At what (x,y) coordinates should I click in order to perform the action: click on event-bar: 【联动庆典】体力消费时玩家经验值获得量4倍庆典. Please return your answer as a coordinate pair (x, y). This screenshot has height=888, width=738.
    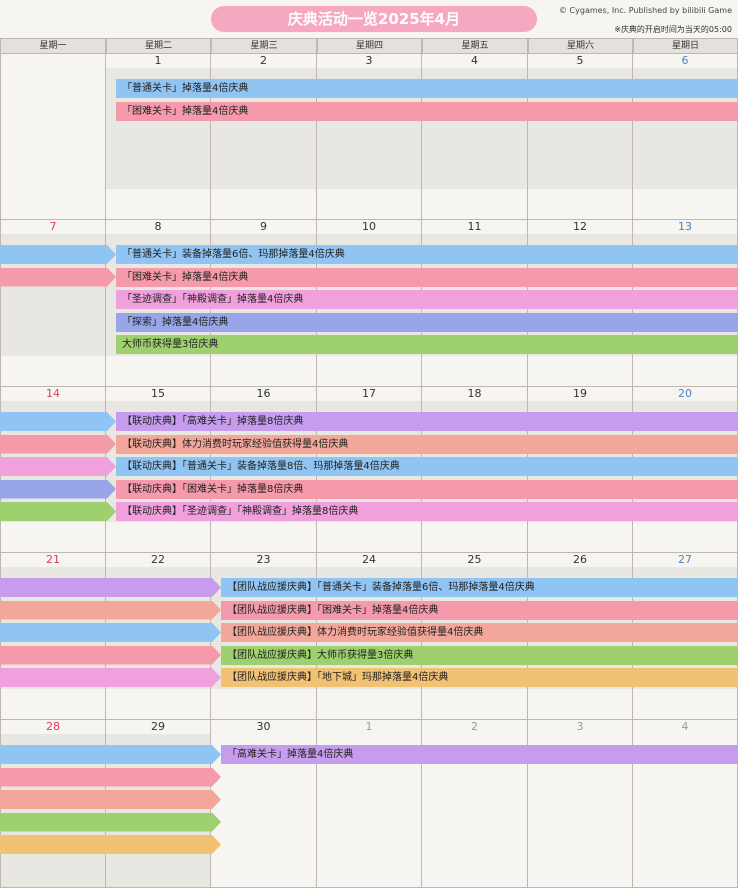
    Looking at the image, I should click on (427, 444).